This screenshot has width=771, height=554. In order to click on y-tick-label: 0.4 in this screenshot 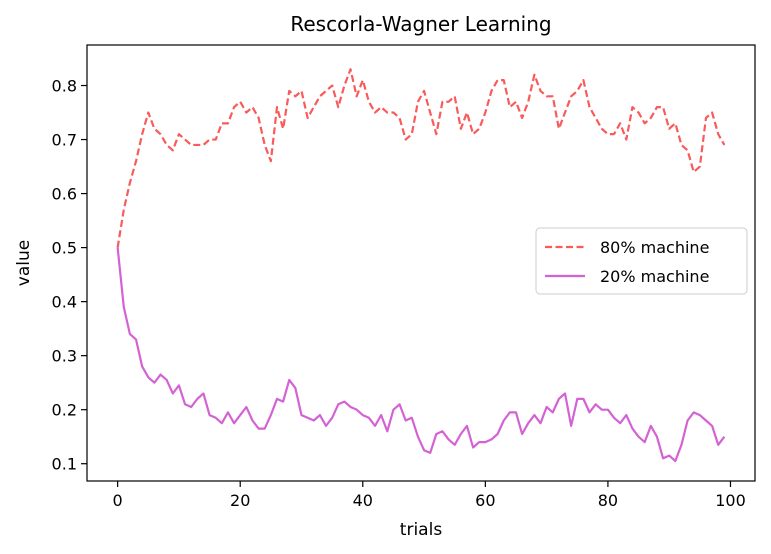, I will do `click(64, 302)`.